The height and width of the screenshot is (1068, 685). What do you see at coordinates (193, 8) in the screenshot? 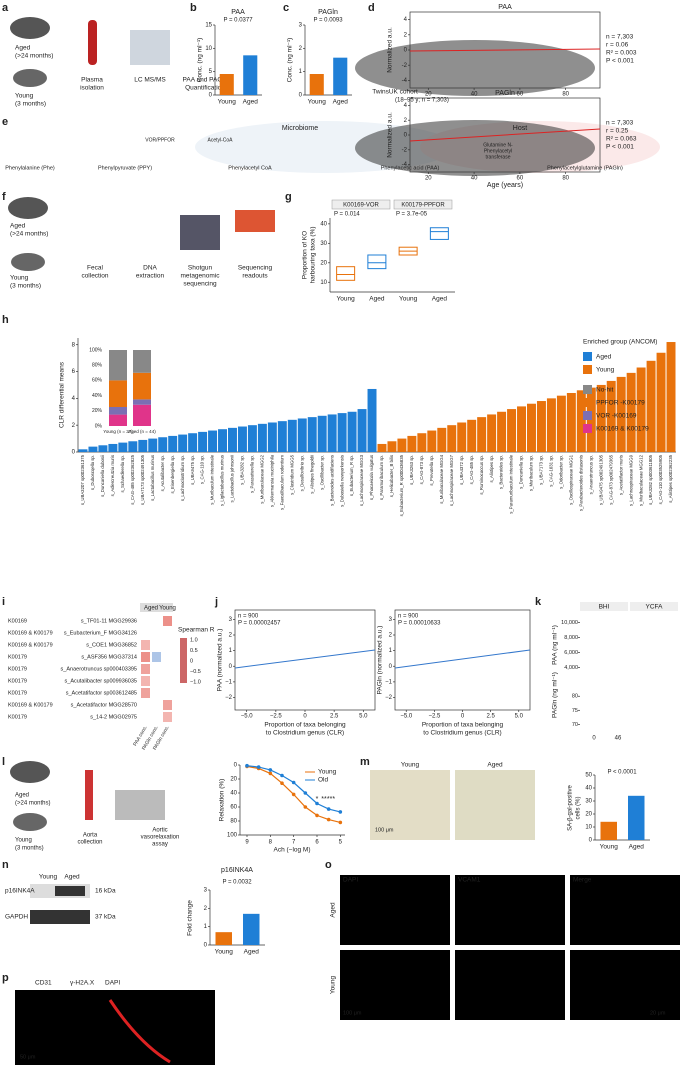
I see `panel-letter: b` at bounding box center [193, 8].